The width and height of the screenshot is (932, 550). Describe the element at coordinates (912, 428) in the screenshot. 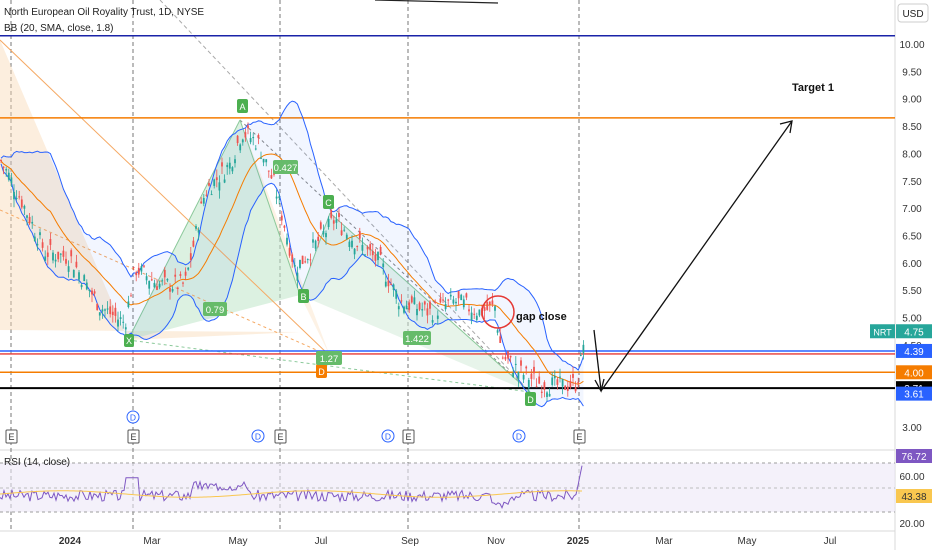

I see `y-tick-label: 3.00` at that location.